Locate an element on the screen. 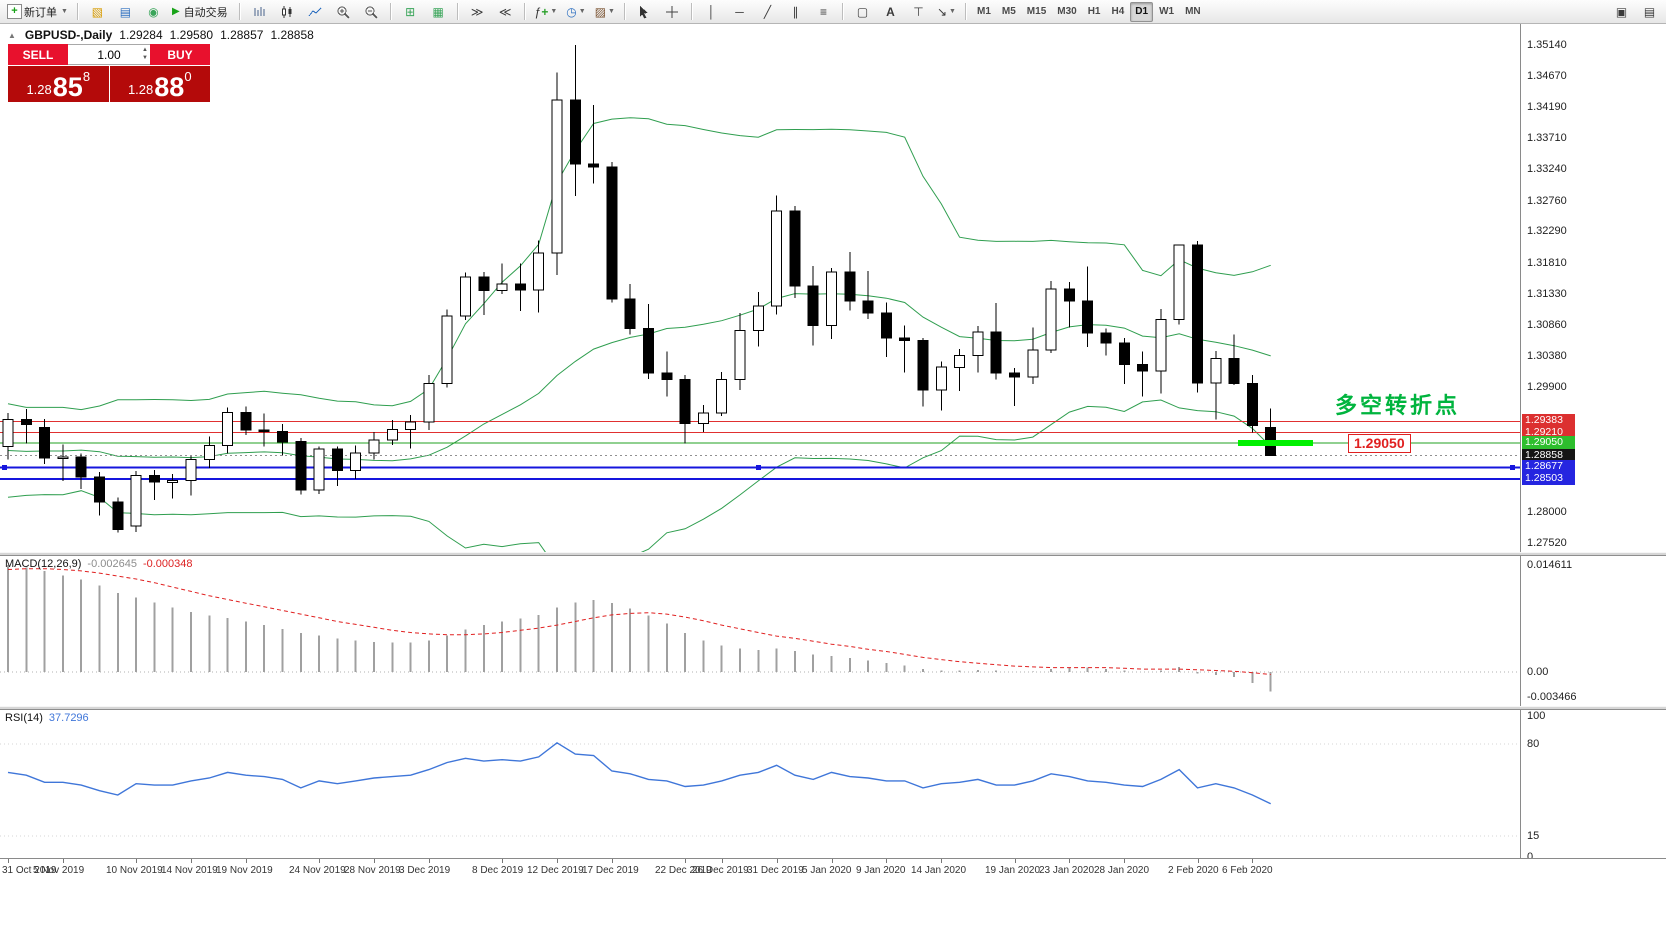 The image size is (1666, 946). date-label: 17 Dec 2019 is located at coordinates (610, 870).